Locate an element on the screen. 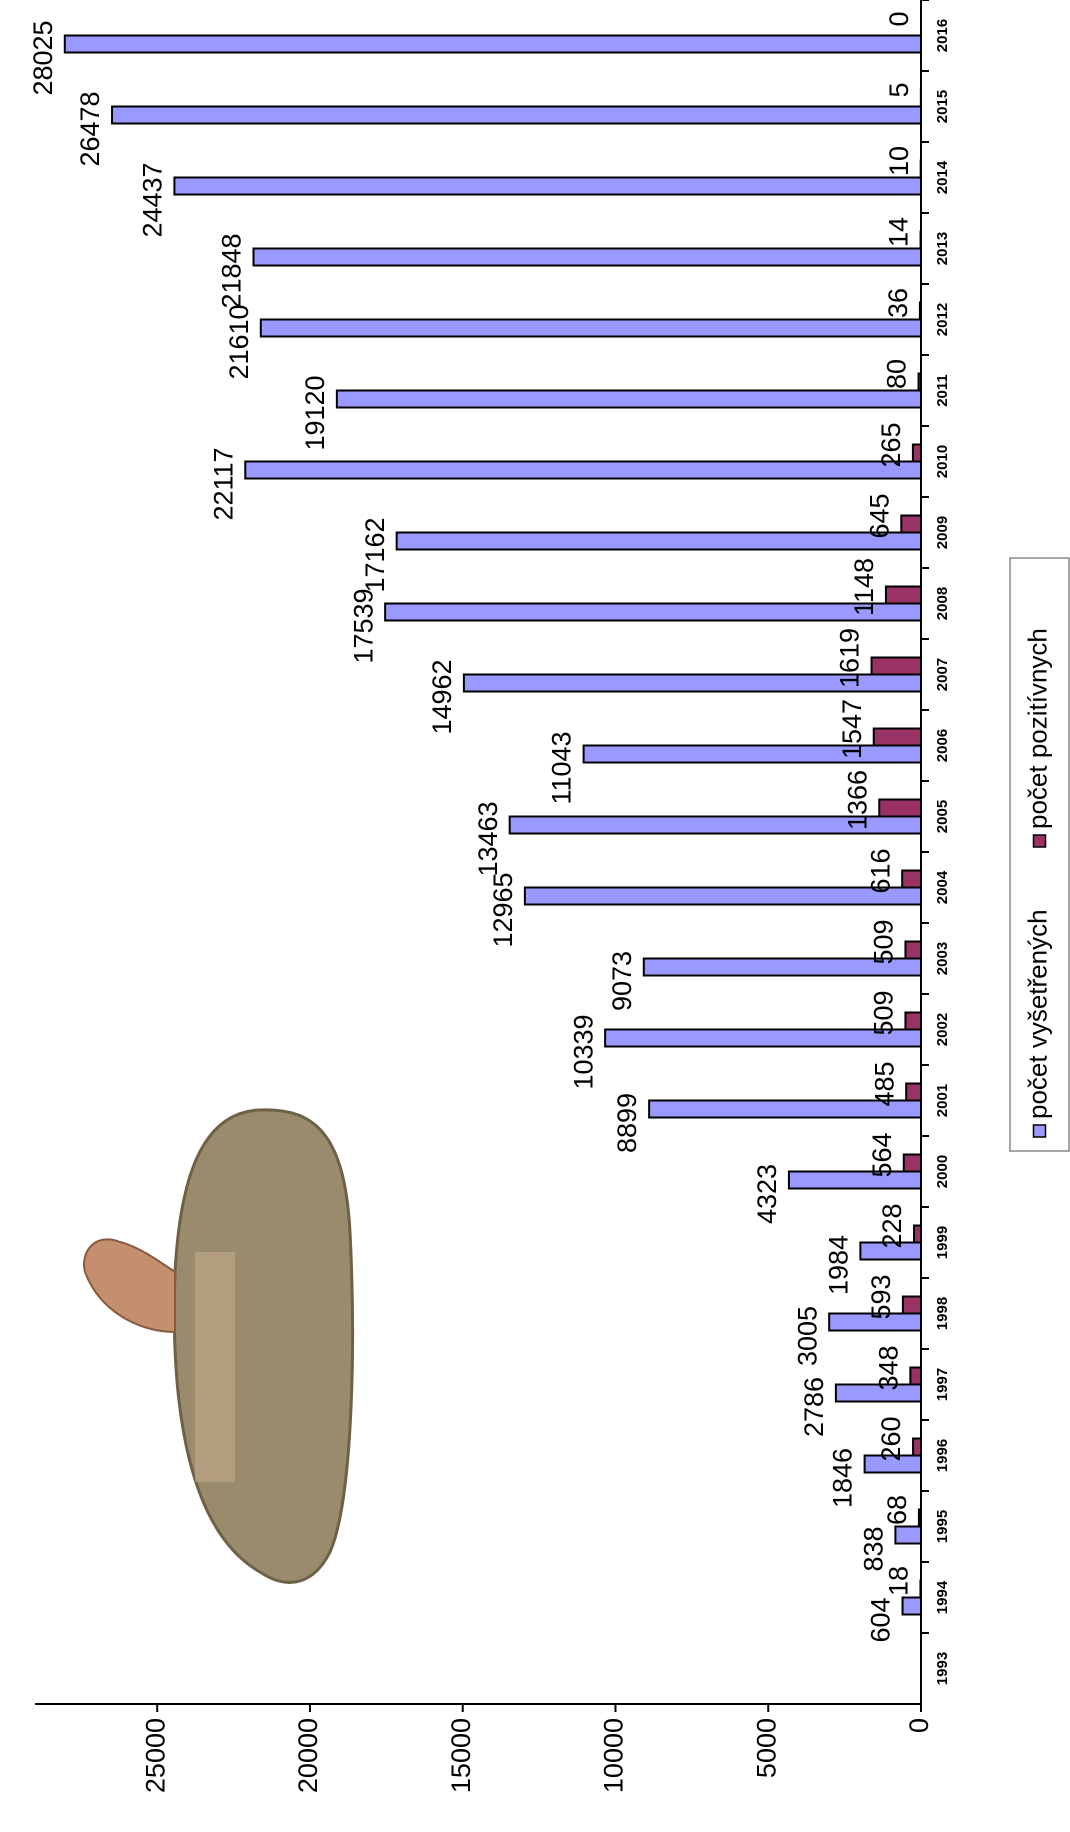  data-label: 260 is located at coordinates (891, 1438).